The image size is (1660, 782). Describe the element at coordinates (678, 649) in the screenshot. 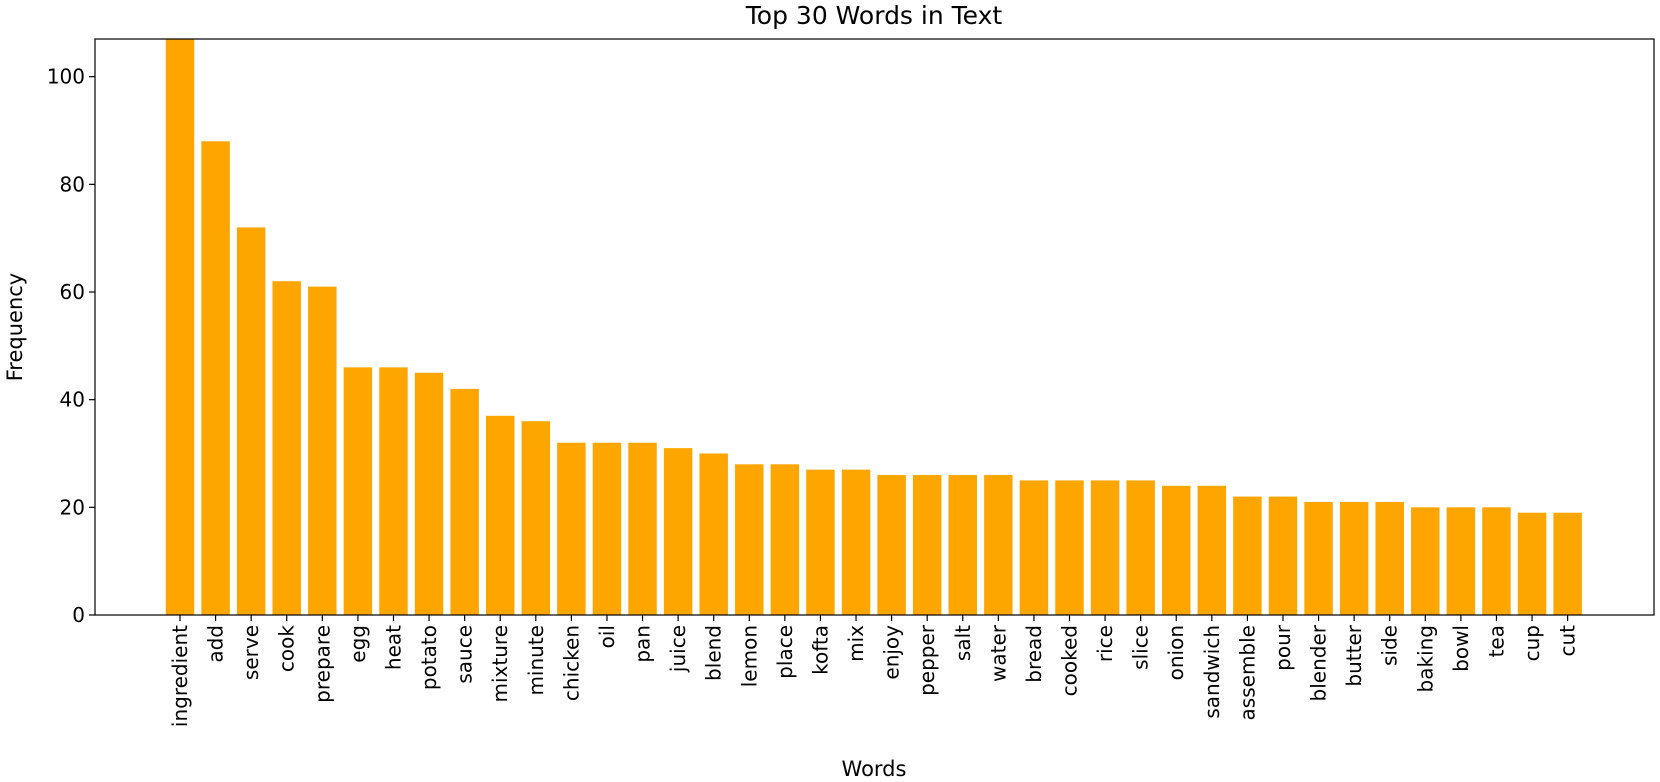

I see `x-tick-label: juice` at that location.